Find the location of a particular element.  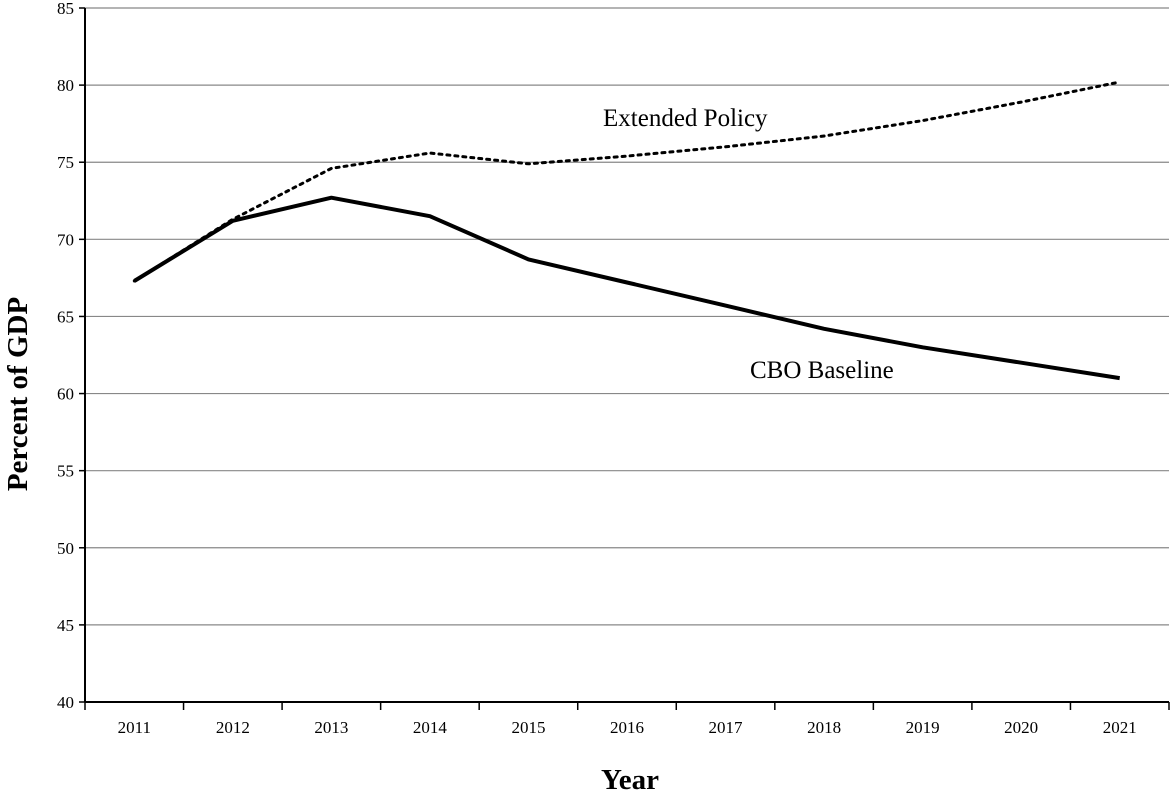

y-tick-label-45: 45 is located at coordinates (65, 625).